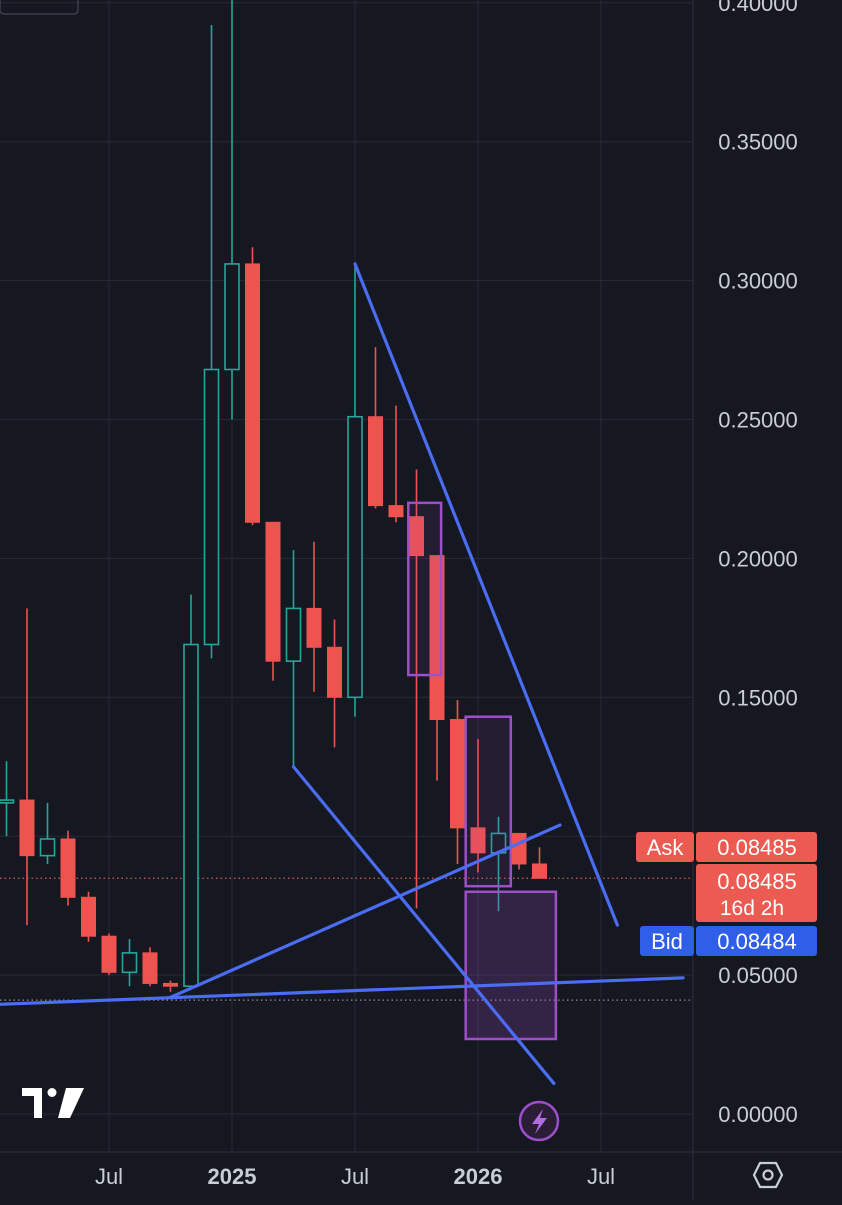 Image resolution: width=842 pixels, height=1205 pixels. What do you see at coordinates (758, 281) in the screenshot?
I see `y-tick-label: 0.30000` at bounding box center [758, 281].